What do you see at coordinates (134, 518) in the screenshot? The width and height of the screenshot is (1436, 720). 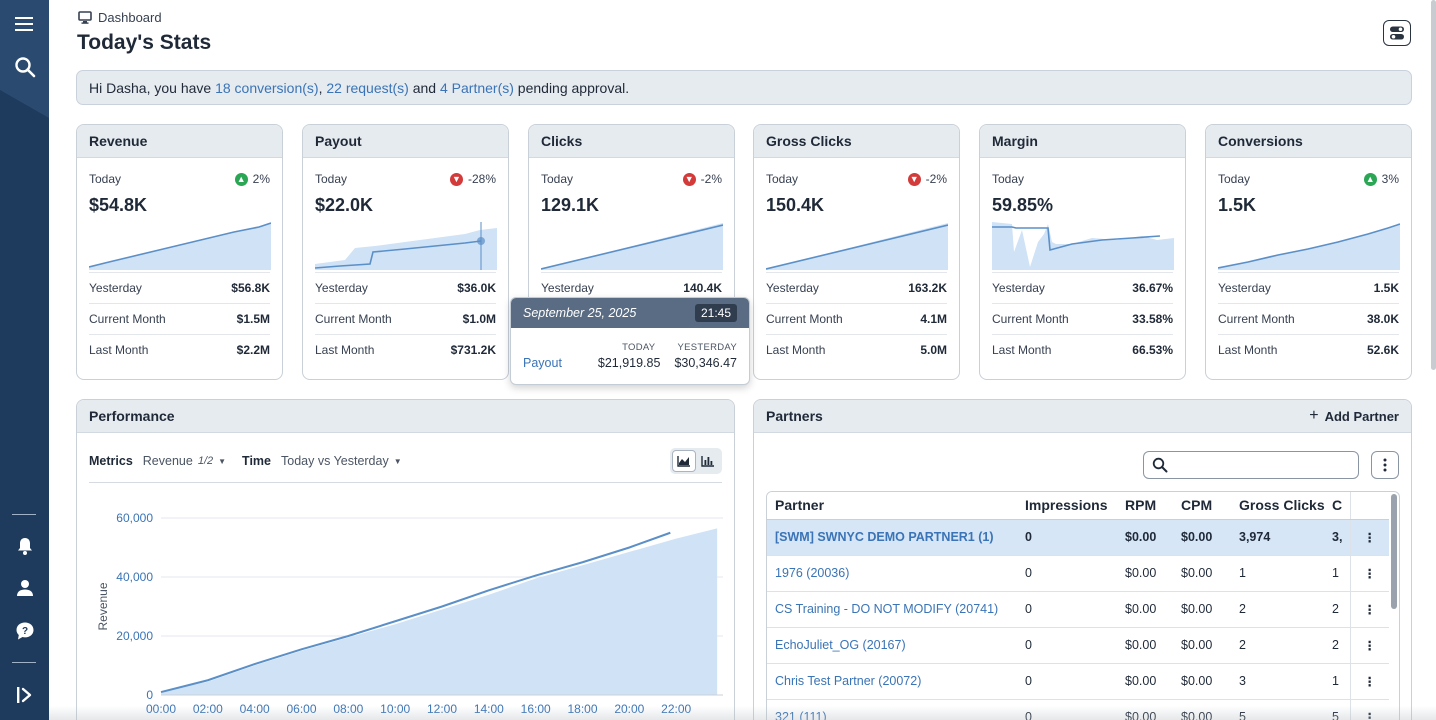 I see `y-tick-label: 60,000` at bounding box center [134, 518].